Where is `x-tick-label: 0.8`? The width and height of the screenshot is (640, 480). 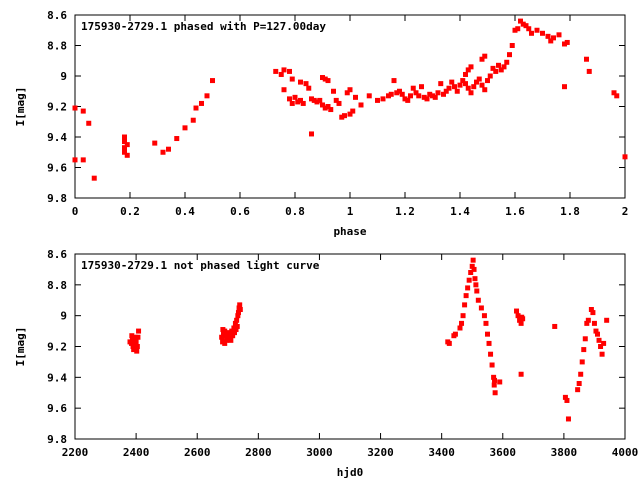 x-tick-label: 0.8 is located at coordinates (295, 211).